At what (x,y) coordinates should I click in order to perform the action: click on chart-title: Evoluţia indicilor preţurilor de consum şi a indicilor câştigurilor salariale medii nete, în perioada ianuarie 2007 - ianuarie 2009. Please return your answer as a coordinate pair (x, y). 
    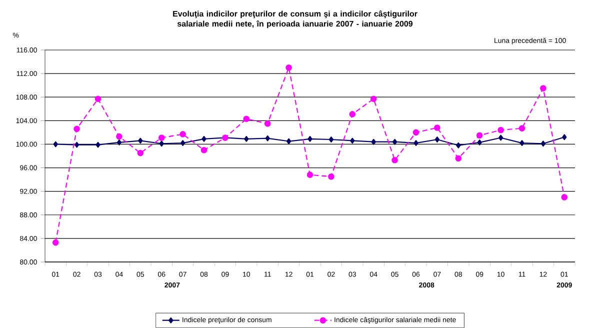
    Looking at the image, I should click on (295, 19).